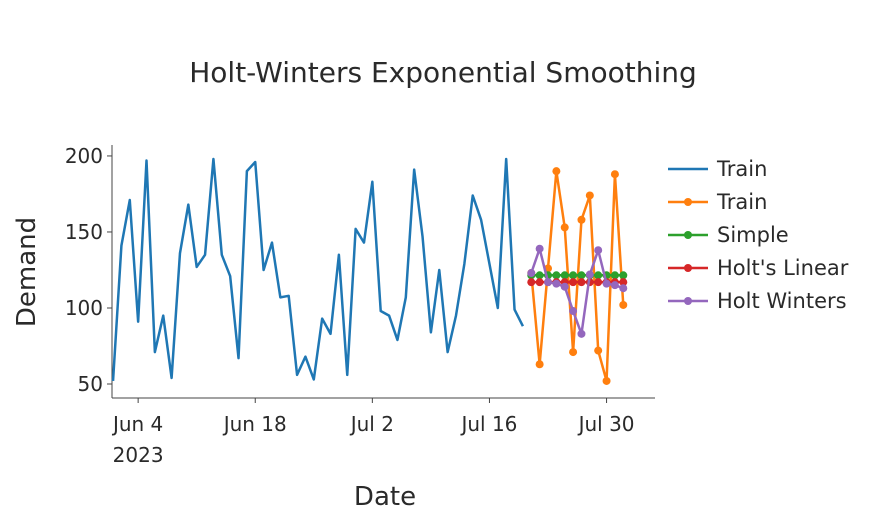 This screenshot has height=527, width=872. I want to click on x-tick-label: Jun 18, so click(254, 424).